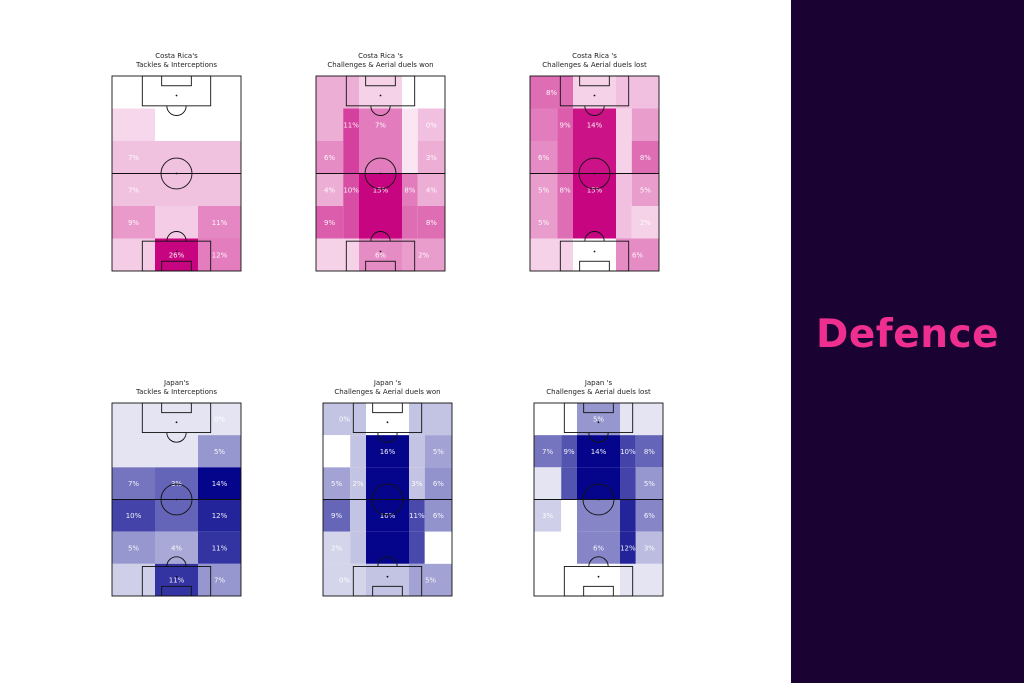 Image resolution: width=1024 pixels, height=683 pixels. I want to click on pitch-svg: 8% 9% 14% 6% 8% 5% 8% 15% 5% 5% 2% 6%, so click(594, 173).